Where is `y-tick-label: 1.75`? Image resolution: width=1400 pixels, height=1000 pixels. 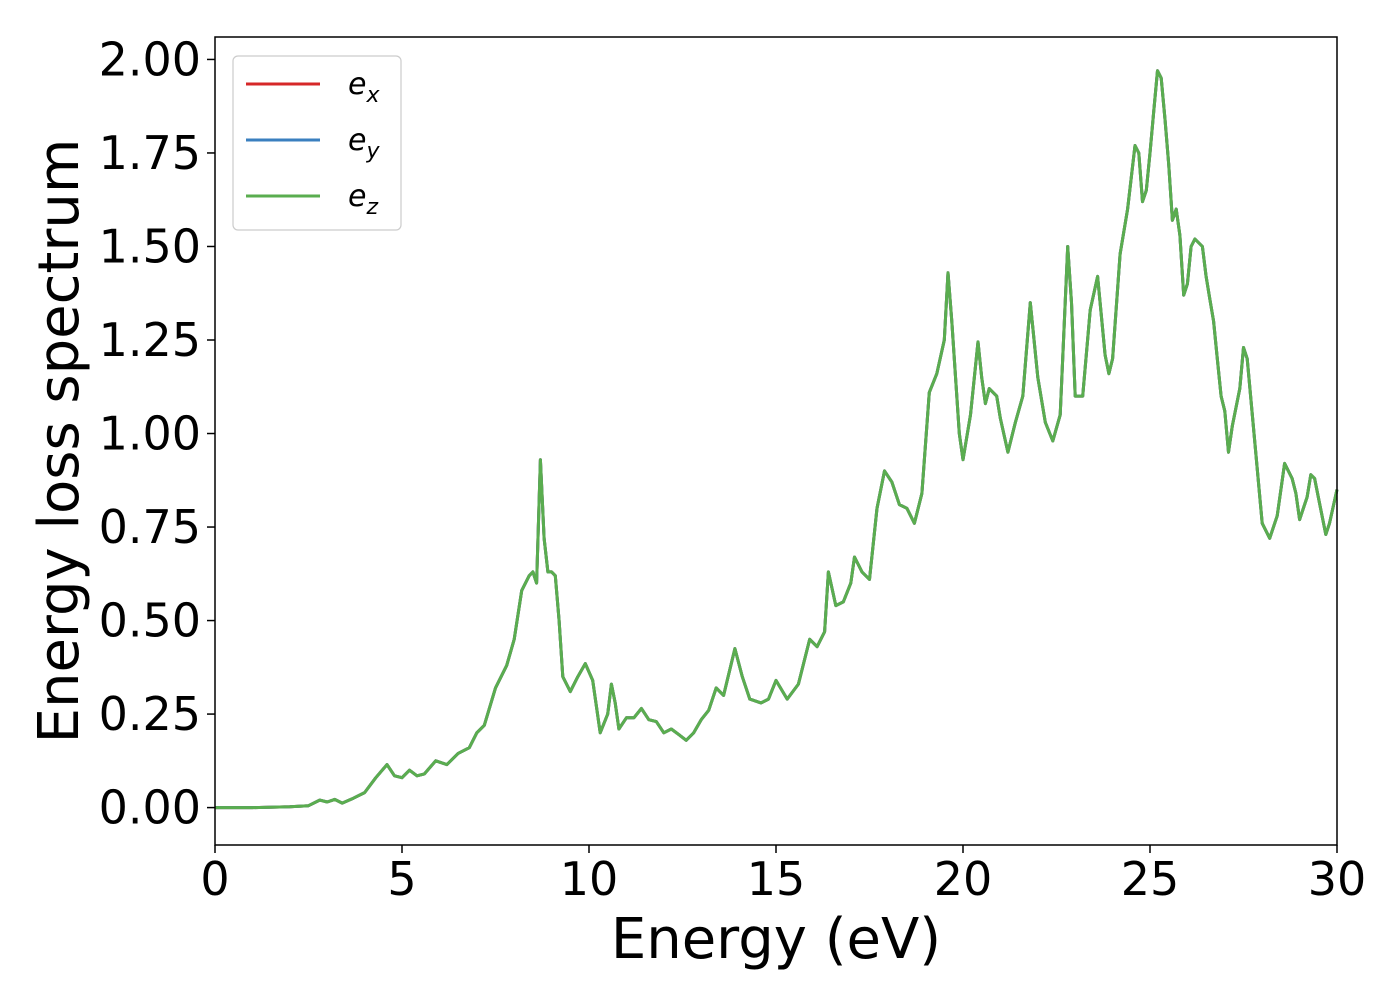
y-tick-label: 1.75 is located at coordinates (150, 153).